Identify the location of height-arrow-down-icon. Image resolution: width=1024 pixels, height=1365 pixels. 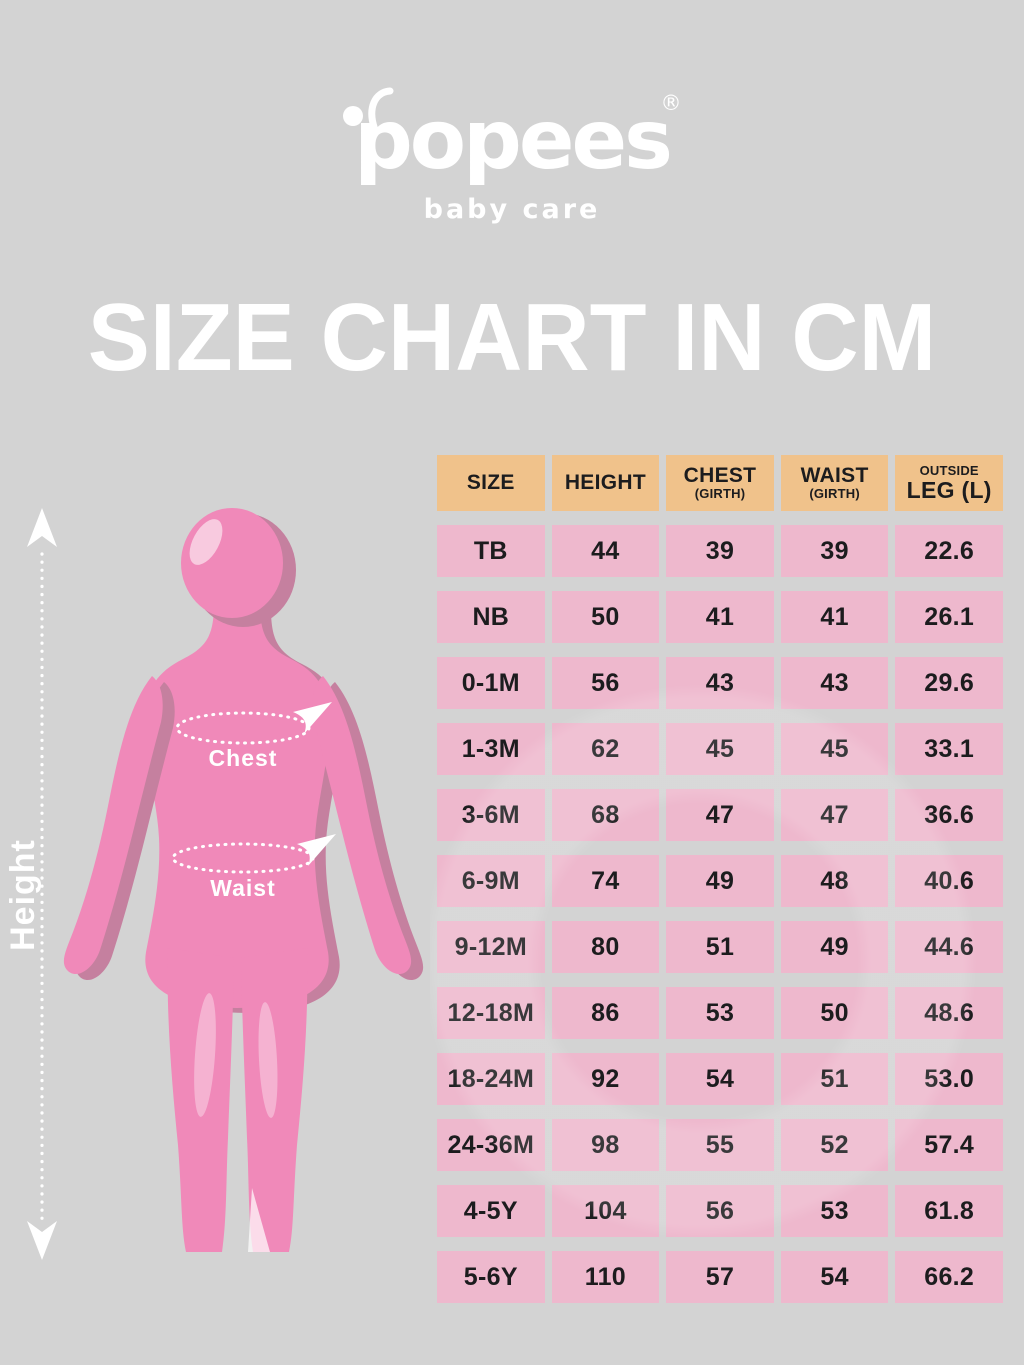
(42, 1240).